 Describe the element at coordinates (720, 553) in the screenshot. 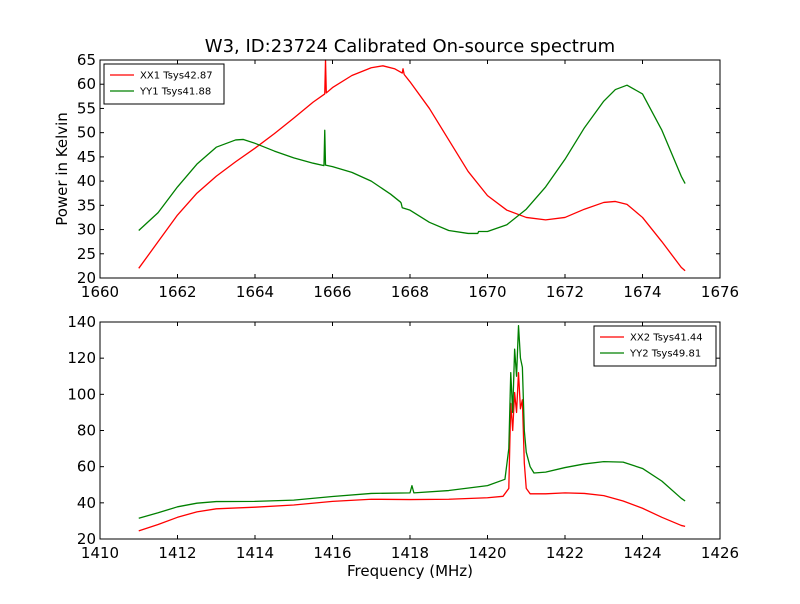

I see `x-tick-label-1-8: 1426` at that location.